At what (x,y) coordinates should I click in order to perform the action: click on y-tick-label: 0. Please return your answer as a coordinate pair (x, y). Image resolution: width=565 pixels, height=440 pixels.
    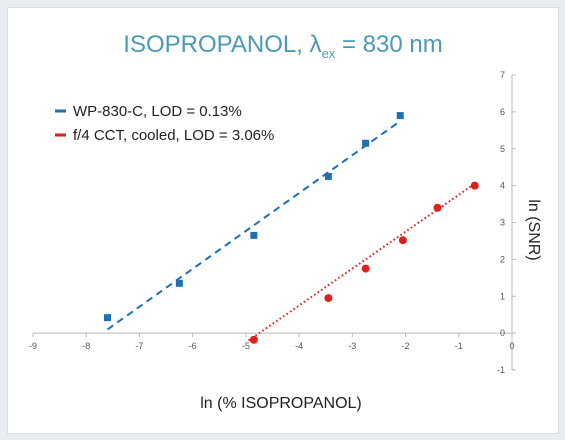
    Looking at the image, I should click on (502, 333).